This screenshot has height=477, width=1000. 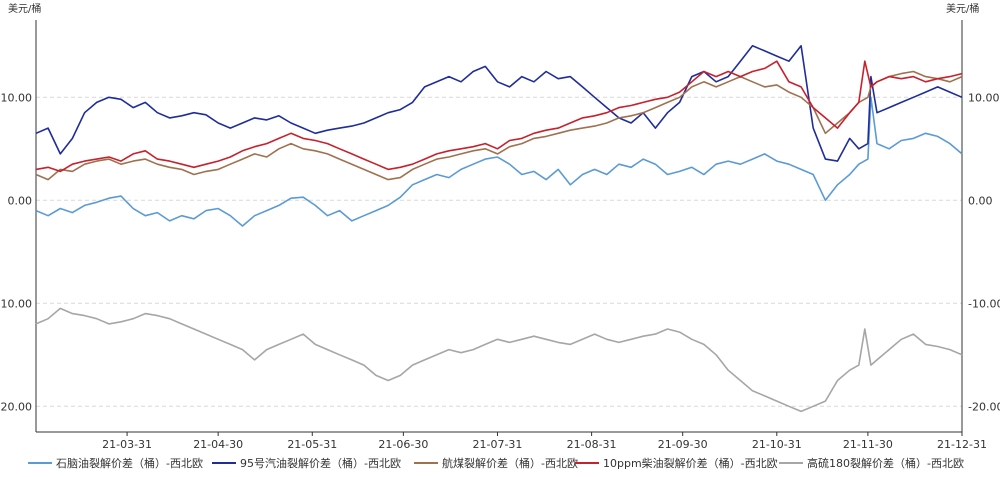 I want to click on y-tick-label-right: -20.00, so click(x=984, y=406).